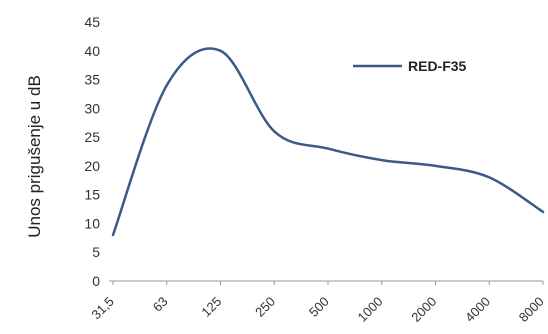 This screenshot has height=334, width=548. Describe the element at coordinates (96, 252) in the screenshot. I see `y-tick-label: 5` at that location.